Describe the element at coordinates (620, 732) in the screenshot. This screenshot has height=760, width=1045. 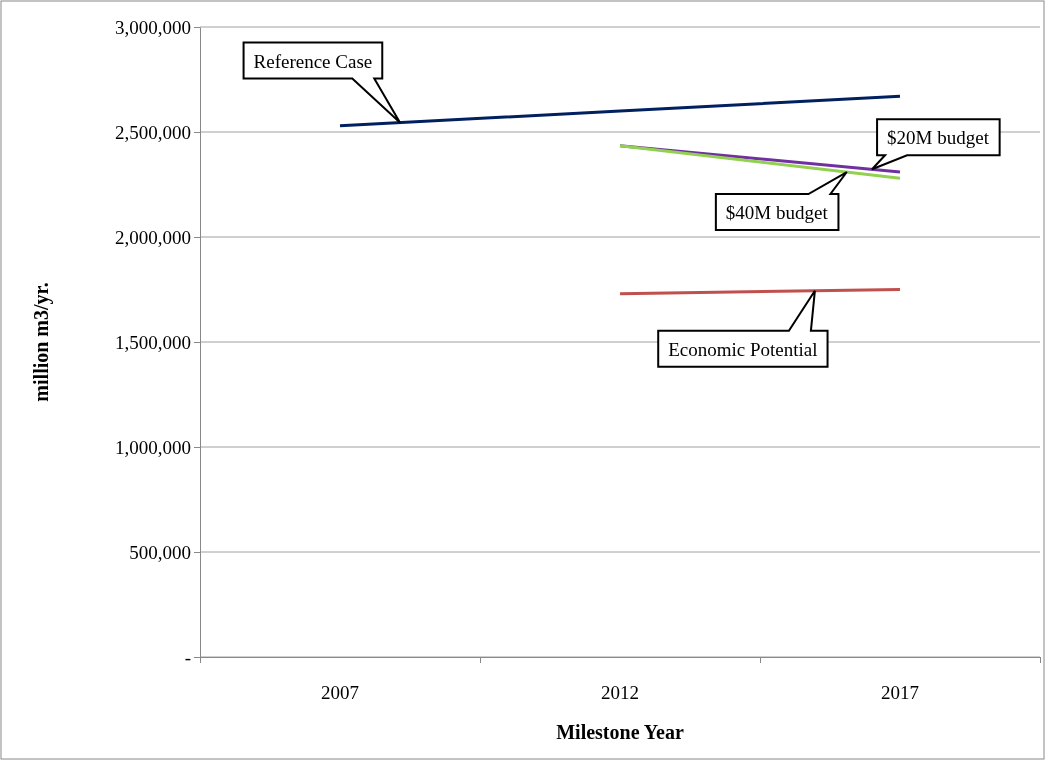
I see `x-axis-title: Milestone Year` at that location.